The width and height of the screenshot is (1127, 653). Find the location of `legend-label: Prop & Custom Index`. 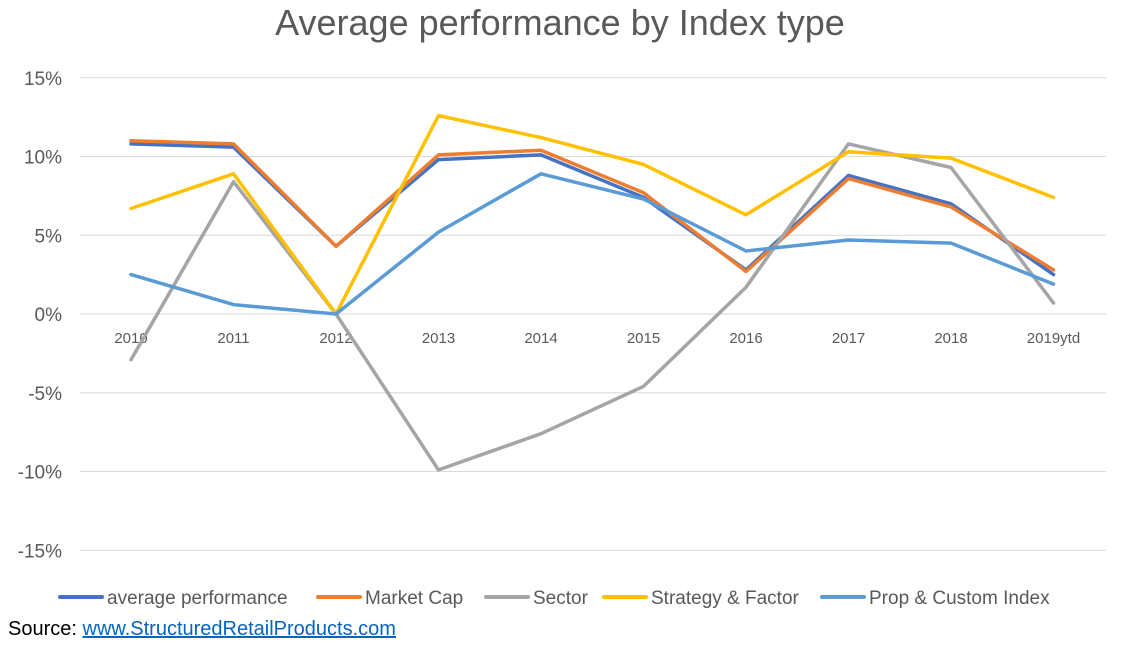

legend-label: Prop & Custom Index is located at coordinates (959, 598).